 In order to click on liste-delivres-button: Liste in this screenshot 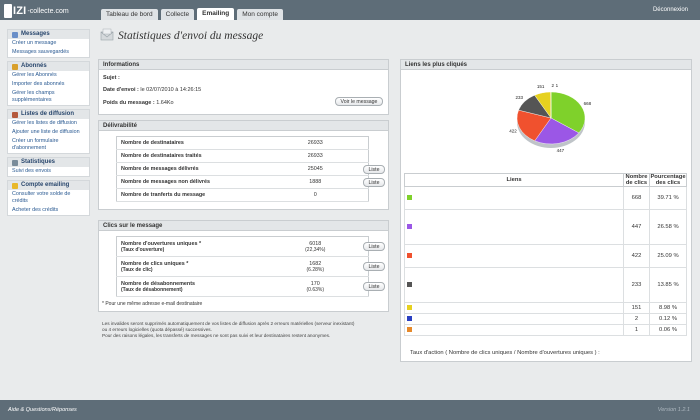, I will do `click(374, 169)`.